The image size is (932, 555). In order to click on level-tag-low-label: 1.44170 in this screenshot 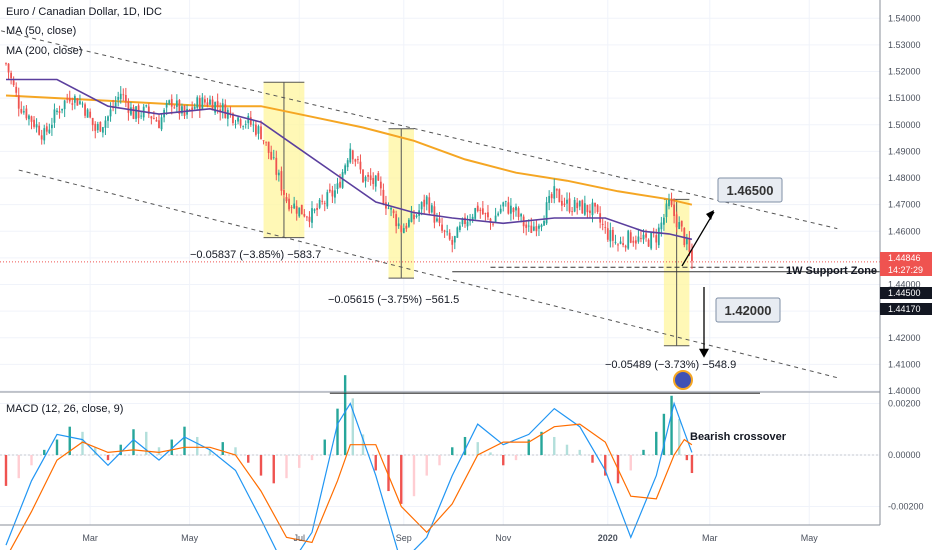, I will do `click(904, 309)`.